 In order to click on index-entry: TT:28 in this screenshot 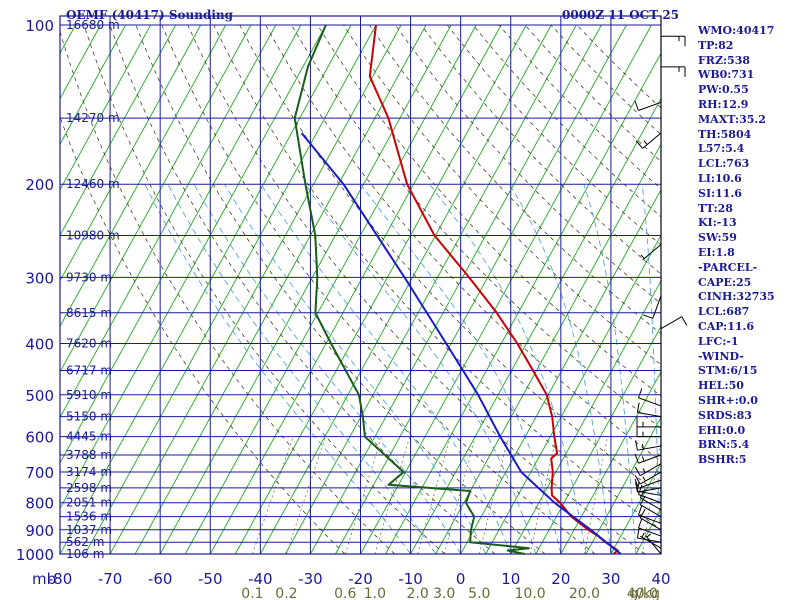, I will do `click(715, 208)`.